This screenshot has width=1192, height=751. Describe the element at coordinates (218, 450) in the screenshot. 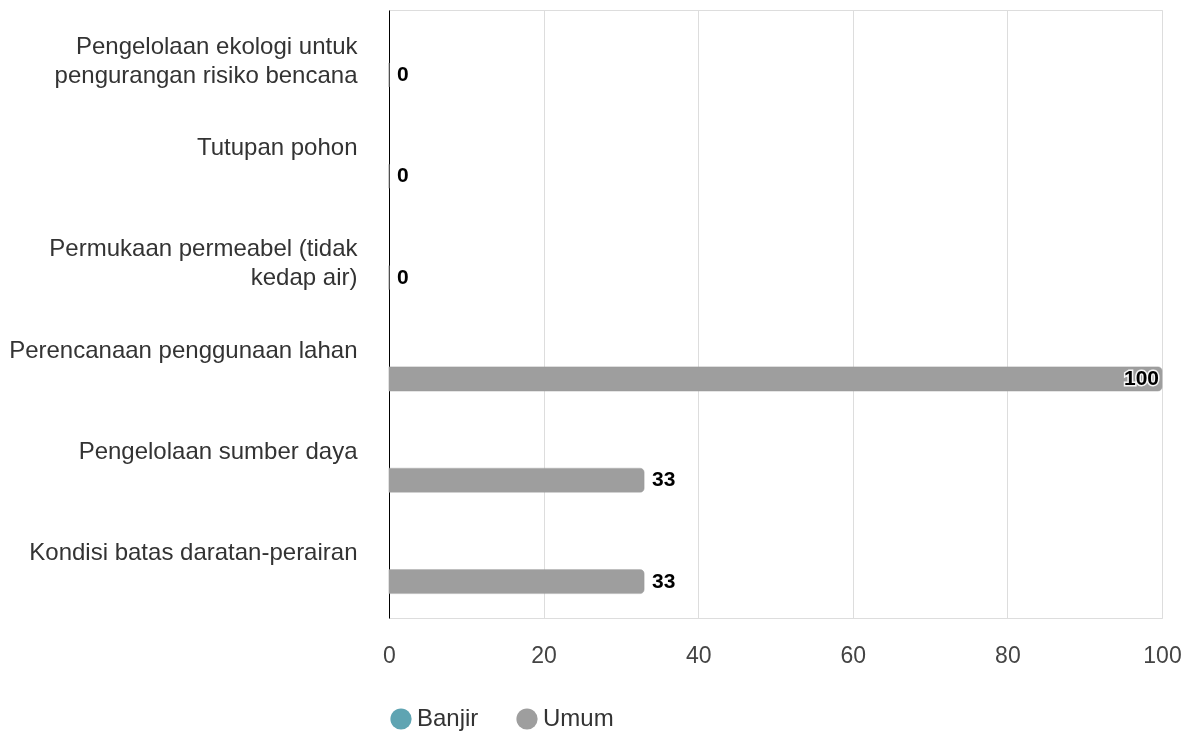

I see `y-tick-label: Pengelolaan sumber daya` at that location.